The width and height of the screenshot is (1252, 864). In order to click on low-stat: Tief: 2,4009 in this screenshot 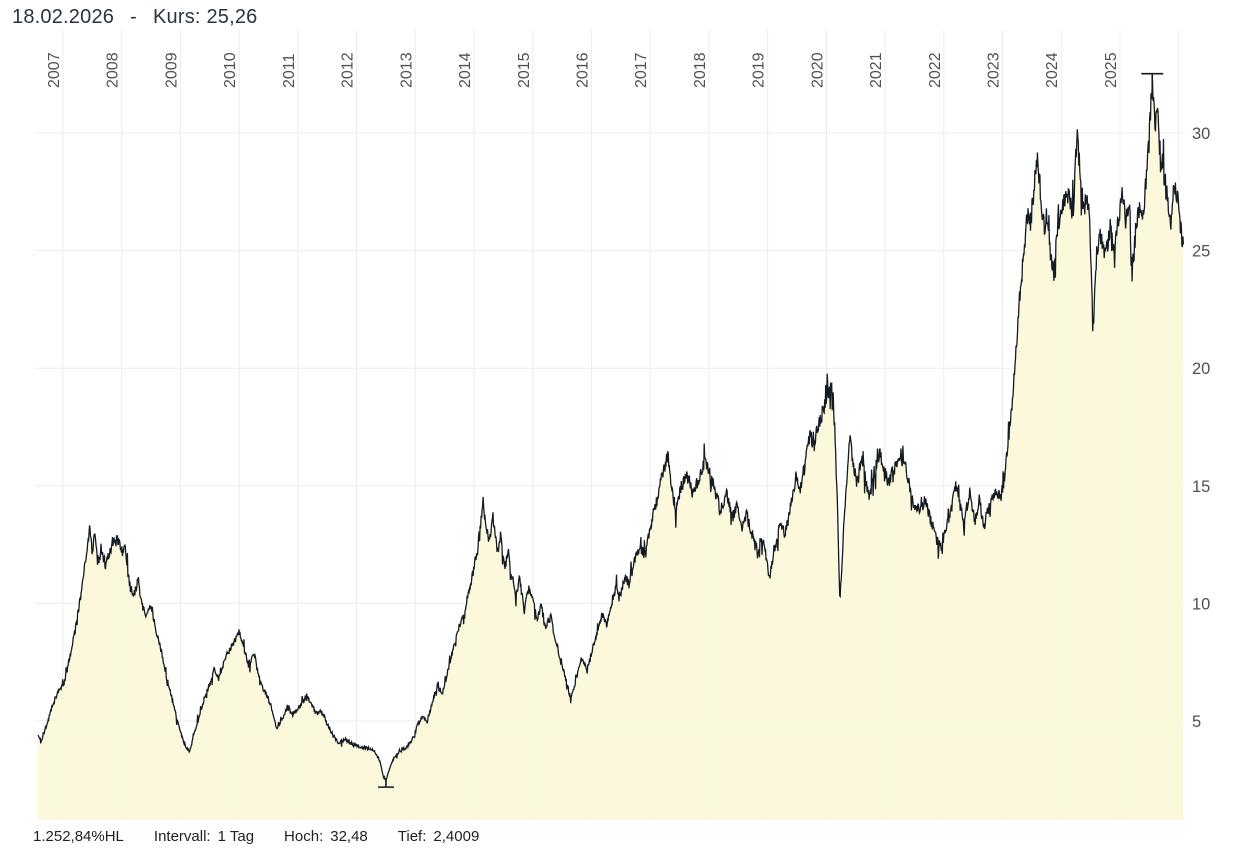, I will do `click(439, 836)`.